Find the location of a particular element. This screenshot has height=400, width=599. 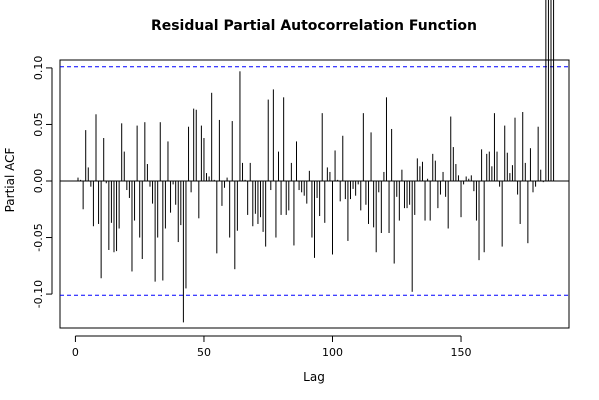

y-axis-label: Partial ACF is located at coordinates (10, 180).